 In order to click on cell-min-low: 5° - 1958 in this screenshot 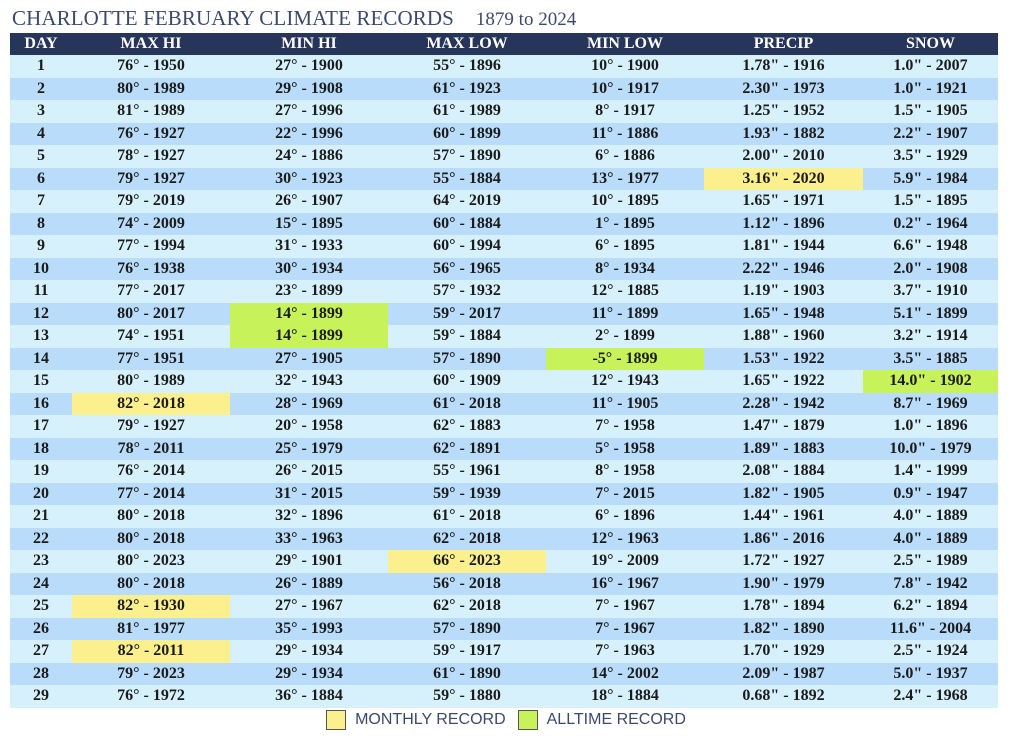, I will do `click(625, 448)`.